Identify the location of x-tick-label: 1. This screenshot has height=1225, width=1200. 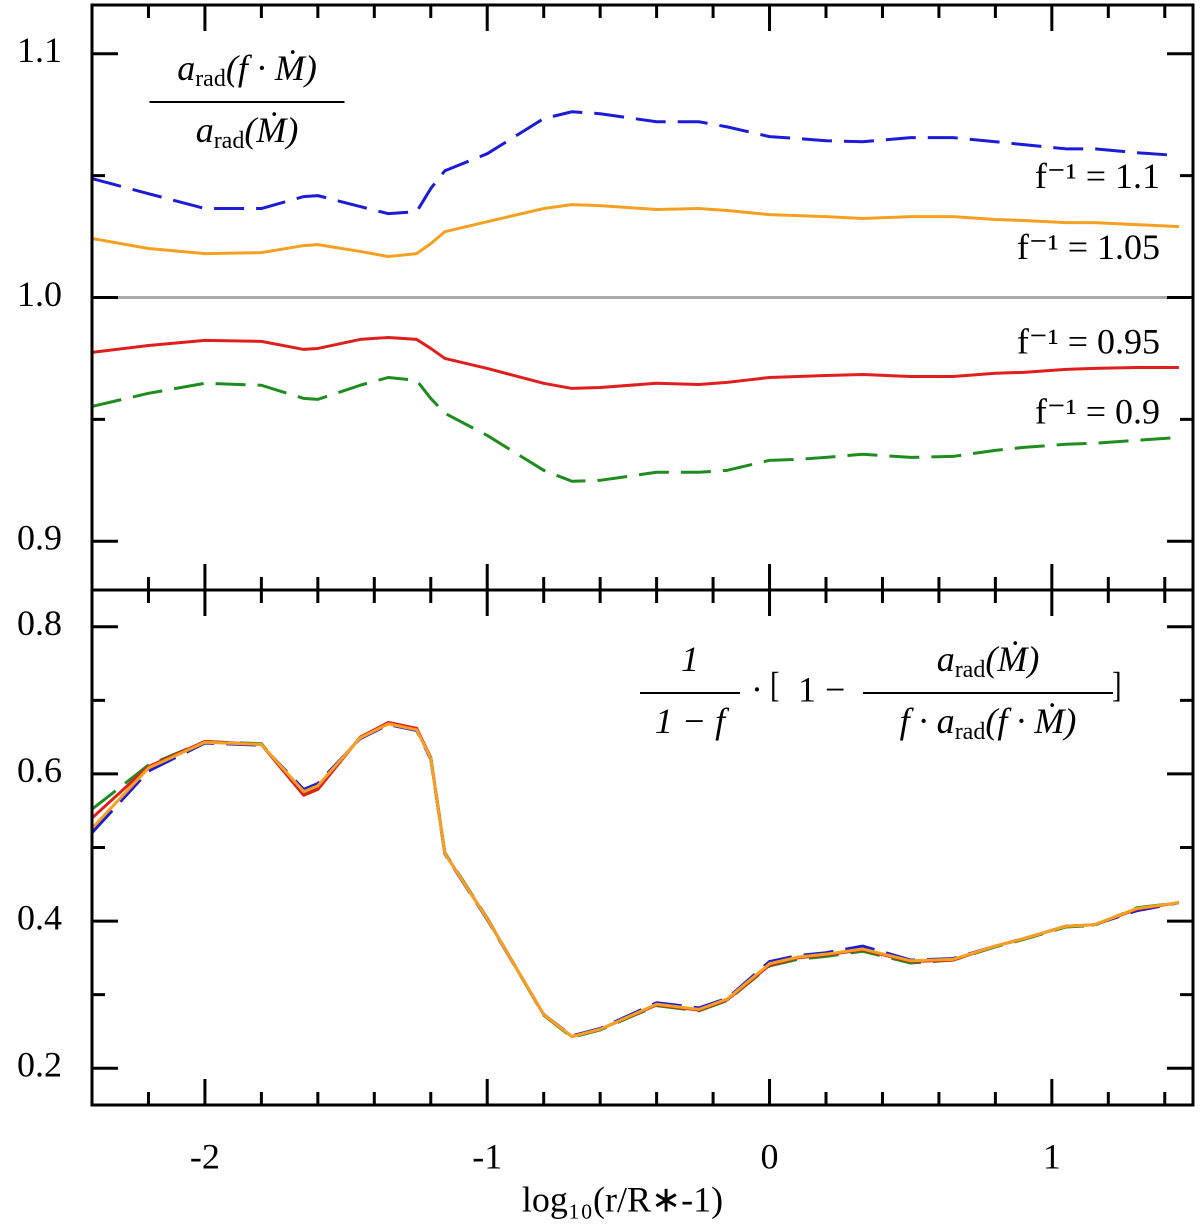
(1052, 1156).